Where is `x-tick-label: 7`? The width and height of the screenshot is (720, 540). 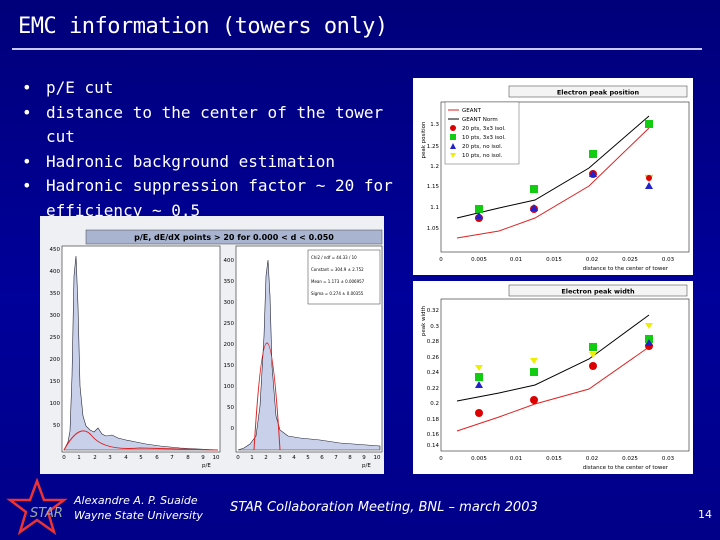 x-tick-label: 7 is located at coordinates (172, 458).